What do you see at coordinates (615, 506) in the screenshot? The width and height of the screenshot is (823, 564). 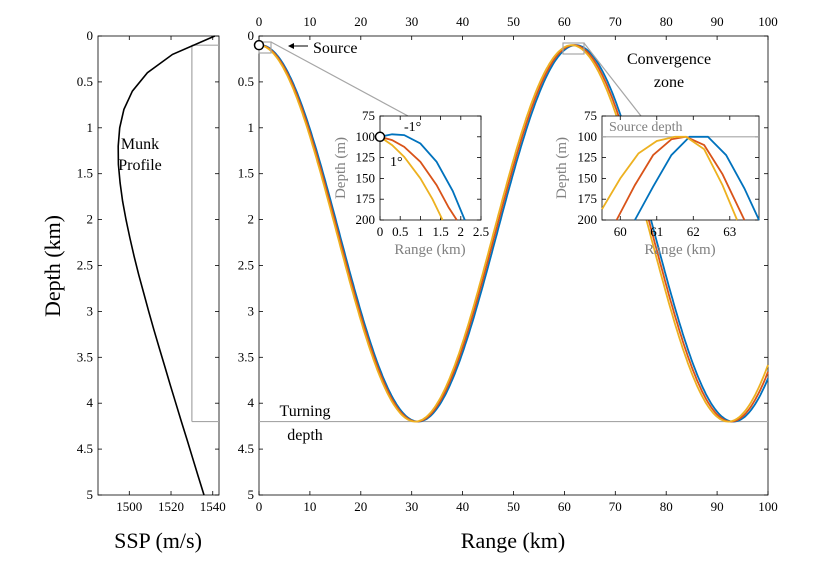 I see `ray-xtick-label: 70` at bounding box center [615, 506].